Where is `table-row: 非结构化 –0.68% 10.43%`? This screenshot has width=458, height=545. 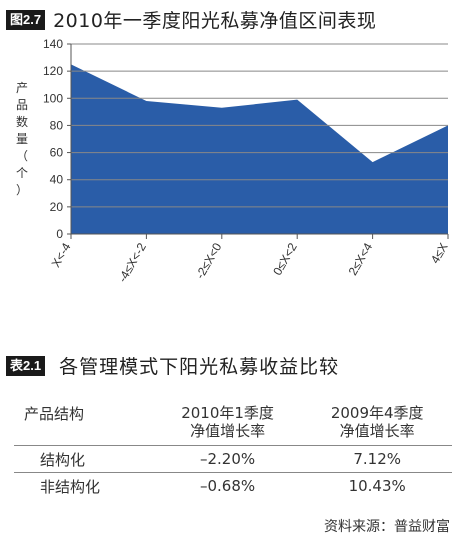
table-row: 非结构化 –0.68% 10.43% is located at coordinates (233, 486).